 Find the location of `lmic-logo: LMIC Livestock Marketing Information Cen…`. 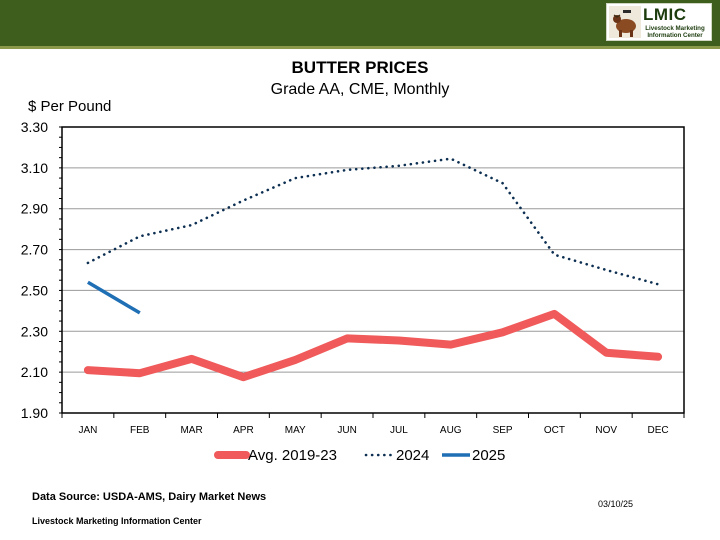

lmic-logo: LMIC Livestock Marketing Information Cen… is located at coordinates (659, 22).